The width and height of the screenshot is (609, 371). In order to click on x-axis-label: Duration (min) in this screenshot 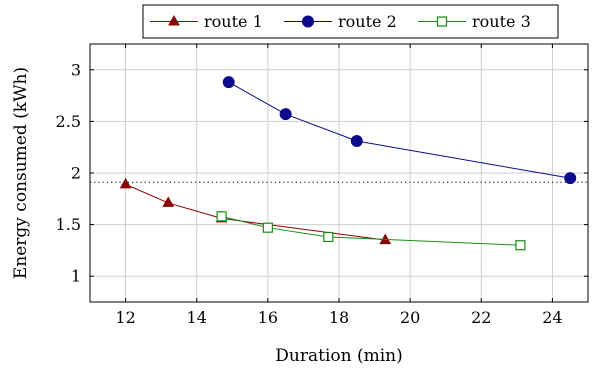, I will do `click(338, 356)`.